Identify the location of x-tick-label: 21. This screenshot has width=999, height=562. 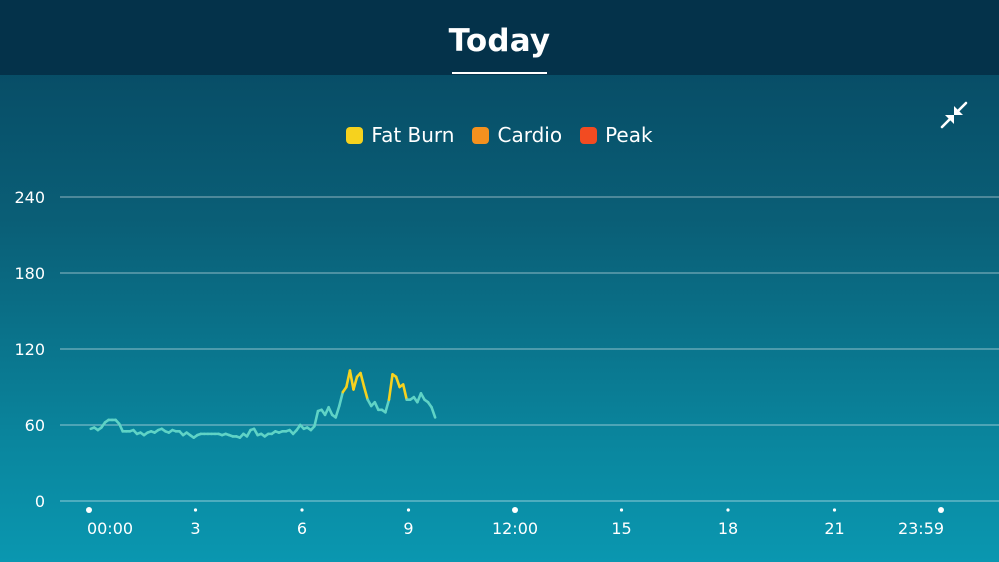
(834, 528).